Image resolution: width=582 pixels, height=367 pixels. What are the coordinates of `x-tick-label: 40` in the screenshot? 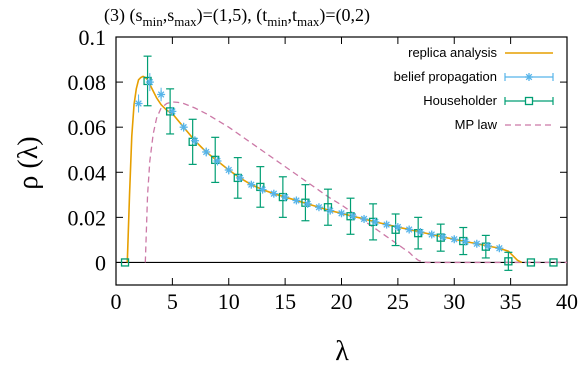 It's located at (567, 301).